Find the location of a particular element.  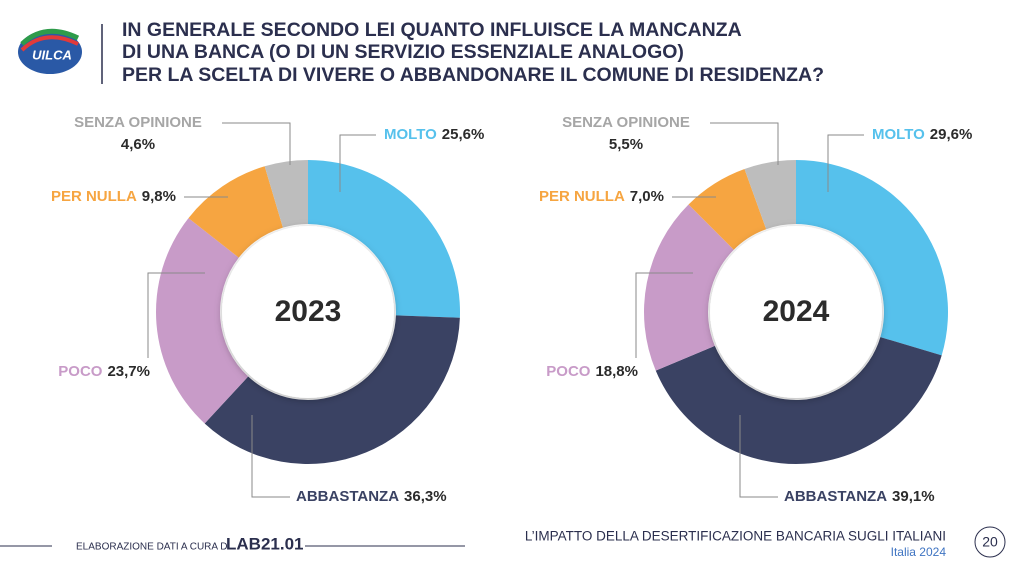

footer-lab: LAB21.01 is located at coordinates (264, 543).